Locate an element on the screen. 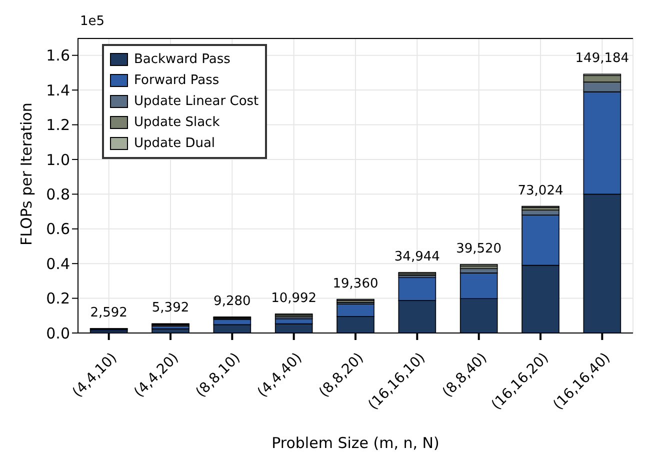 The image size is (657, 468). annotation: 149,184 is located at coordinates (602, 58).